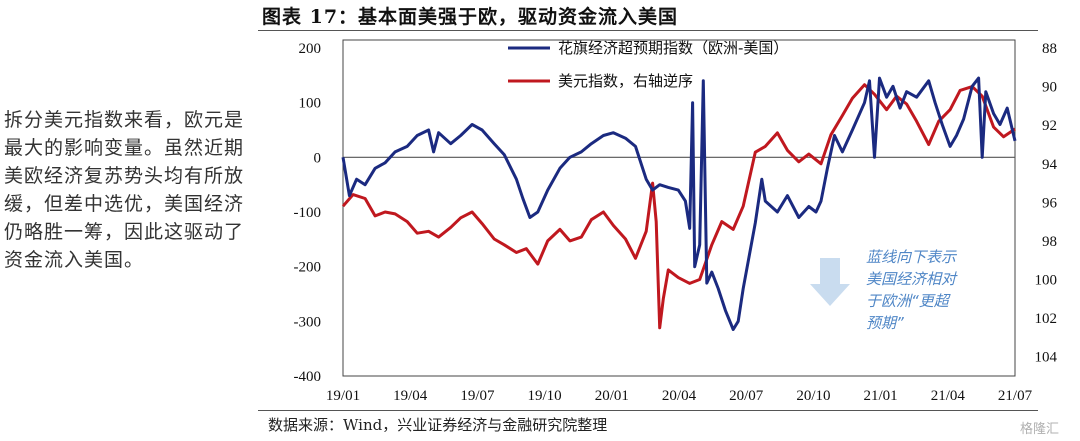 This screenshot has height=441, width=1080. Describe the element at coordinates (912, 257) in the screenshot. I see `annotation-text: 蓝线向下表示` at that location.